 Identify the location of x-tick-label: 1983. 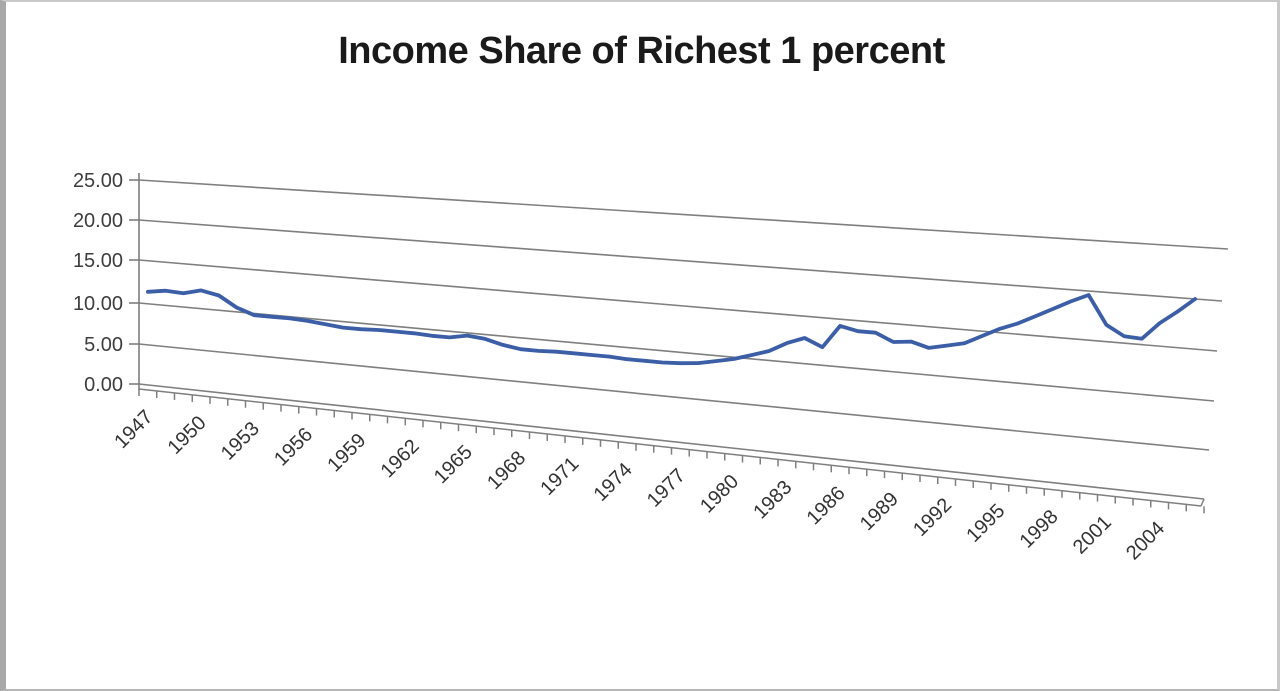
(772, 499).